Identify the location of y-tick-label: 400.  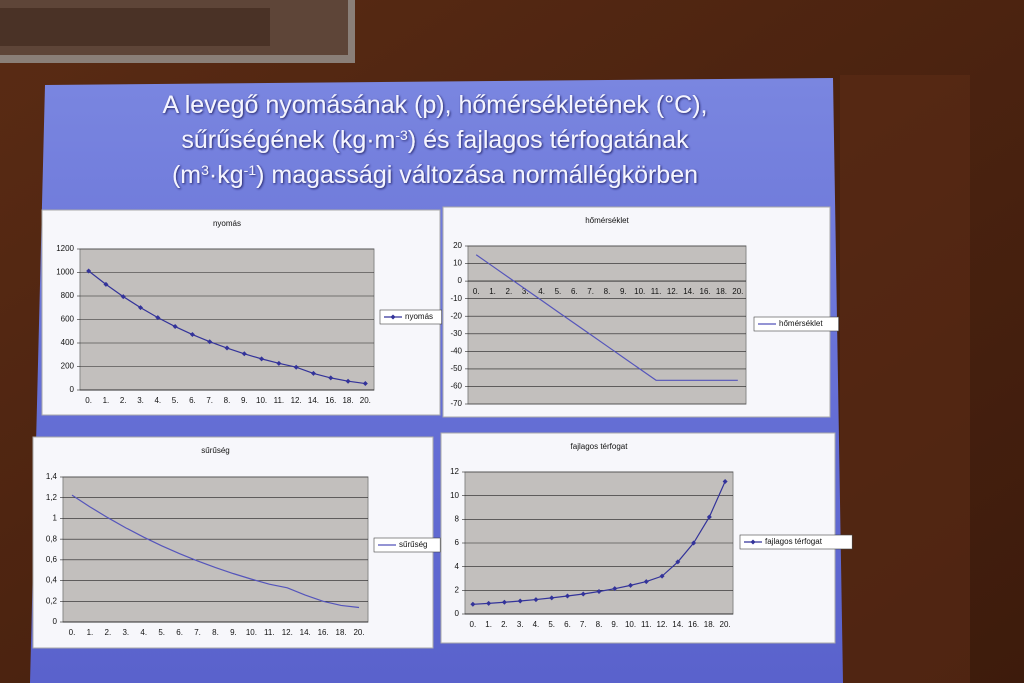
(68, 342).